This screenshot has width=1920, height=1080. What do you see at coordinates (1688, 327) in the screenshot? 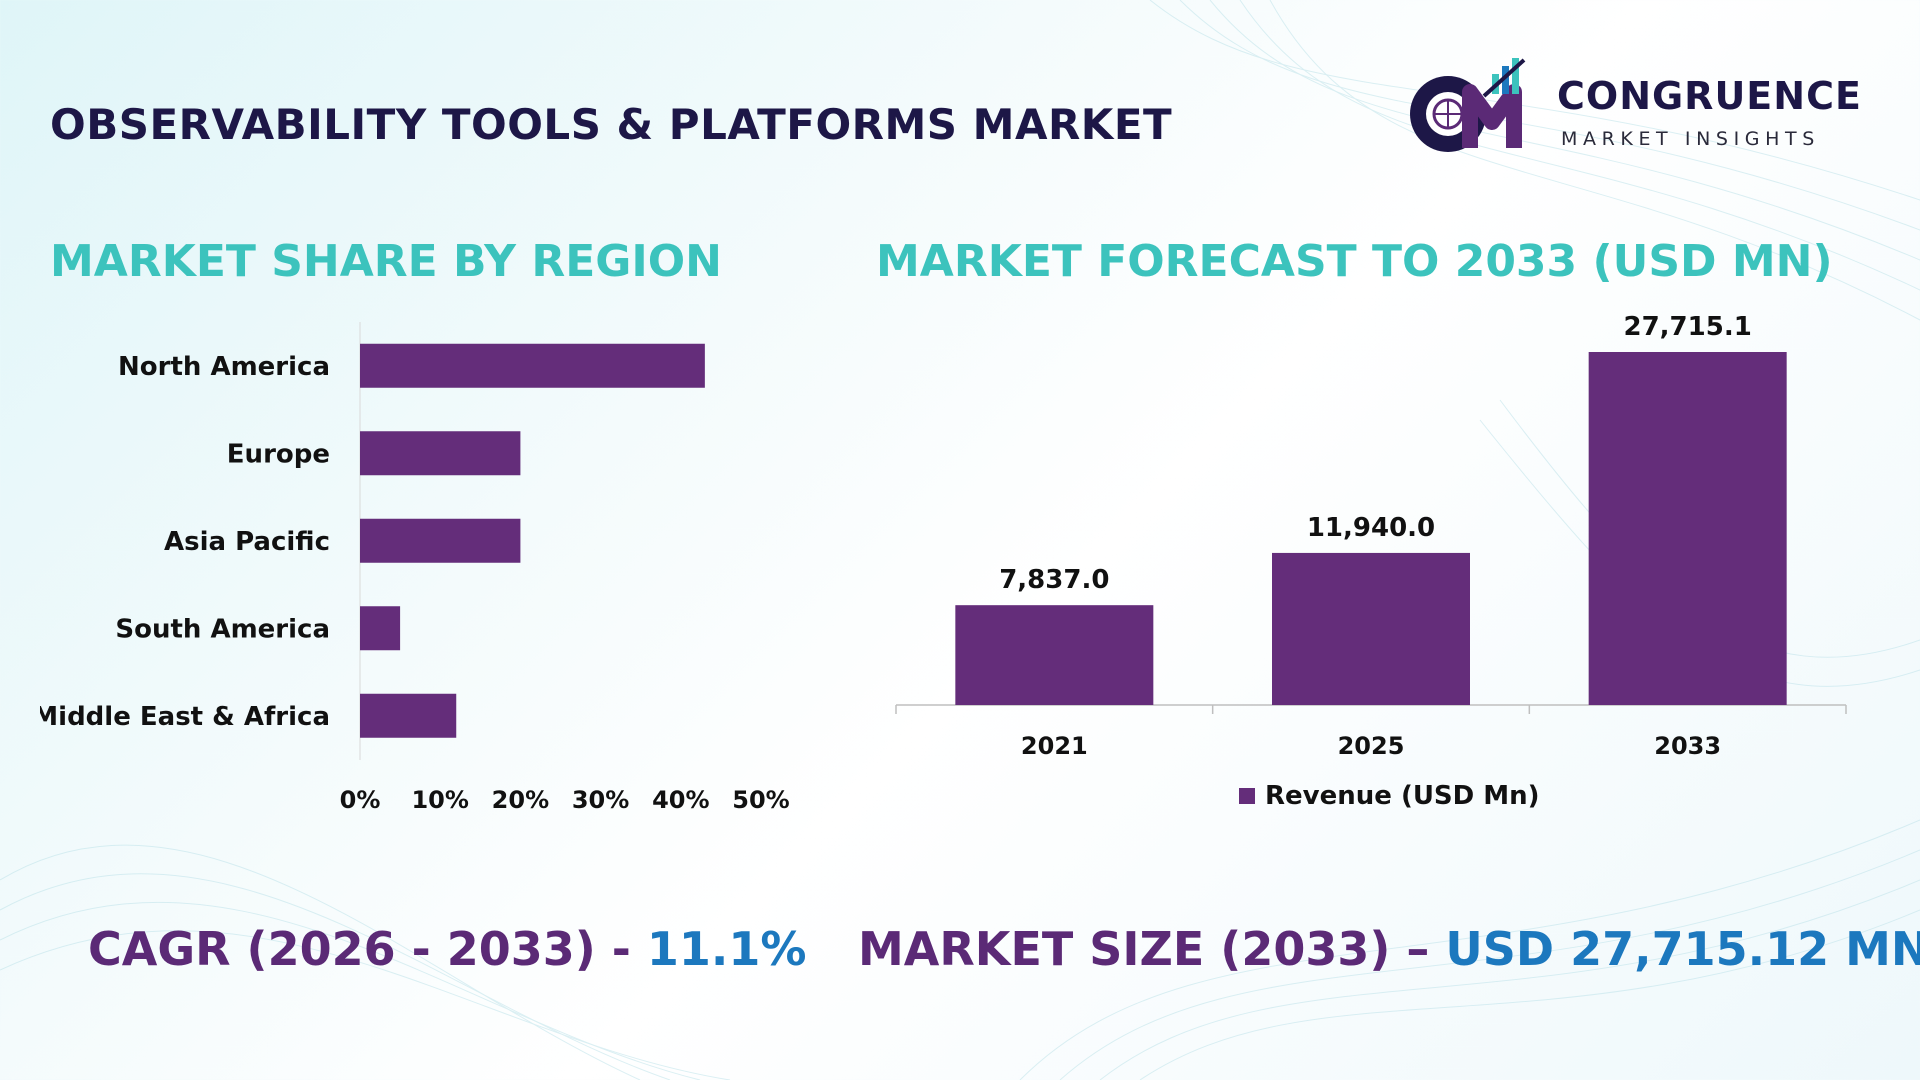
I see `forecast-data-label: 27,715.1` at bounding box center [1688, 327].